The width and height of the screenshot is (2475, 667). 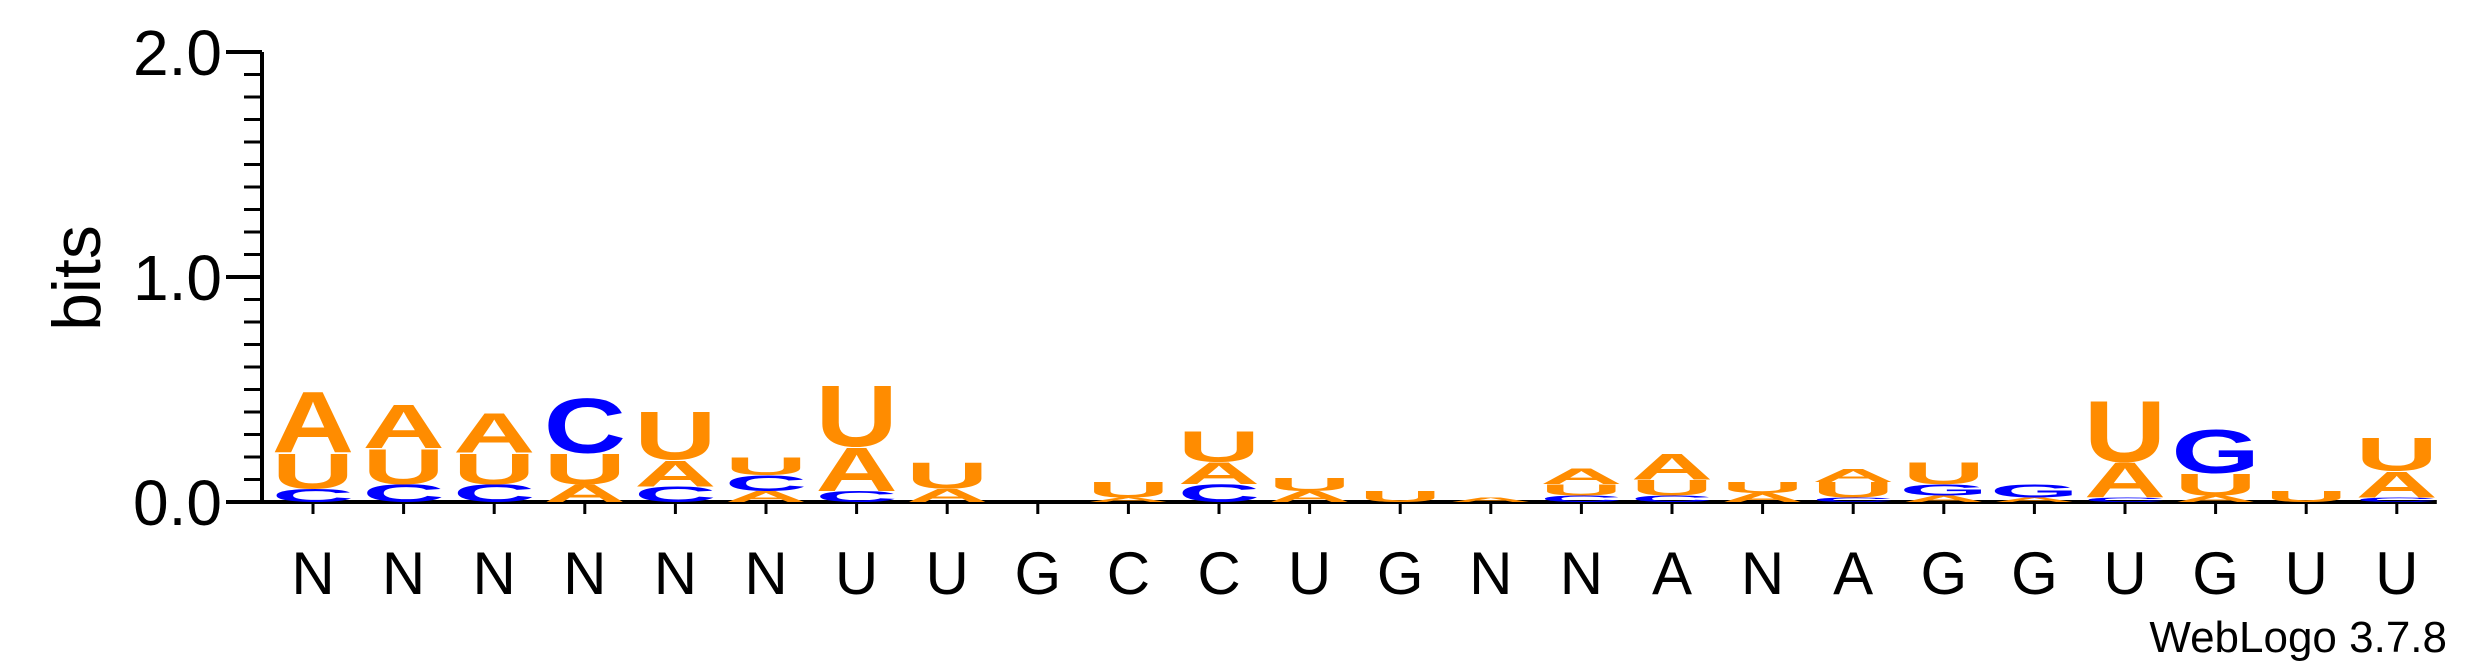 I want to click on y-axis: 0.0 1.0 2.0, so click(x=198, y=278).